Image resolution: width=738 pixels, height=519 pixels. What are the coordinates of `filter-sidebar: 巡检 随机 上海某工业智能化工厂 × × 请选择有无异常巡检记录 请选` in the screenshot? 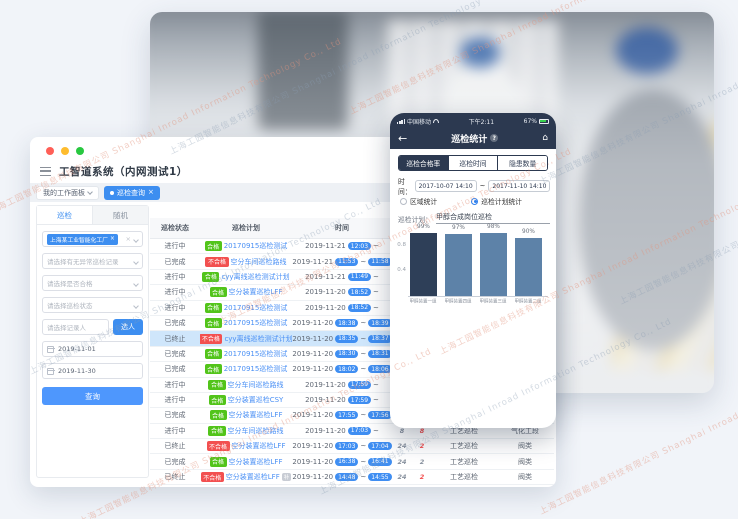 It's located at (92, 341).